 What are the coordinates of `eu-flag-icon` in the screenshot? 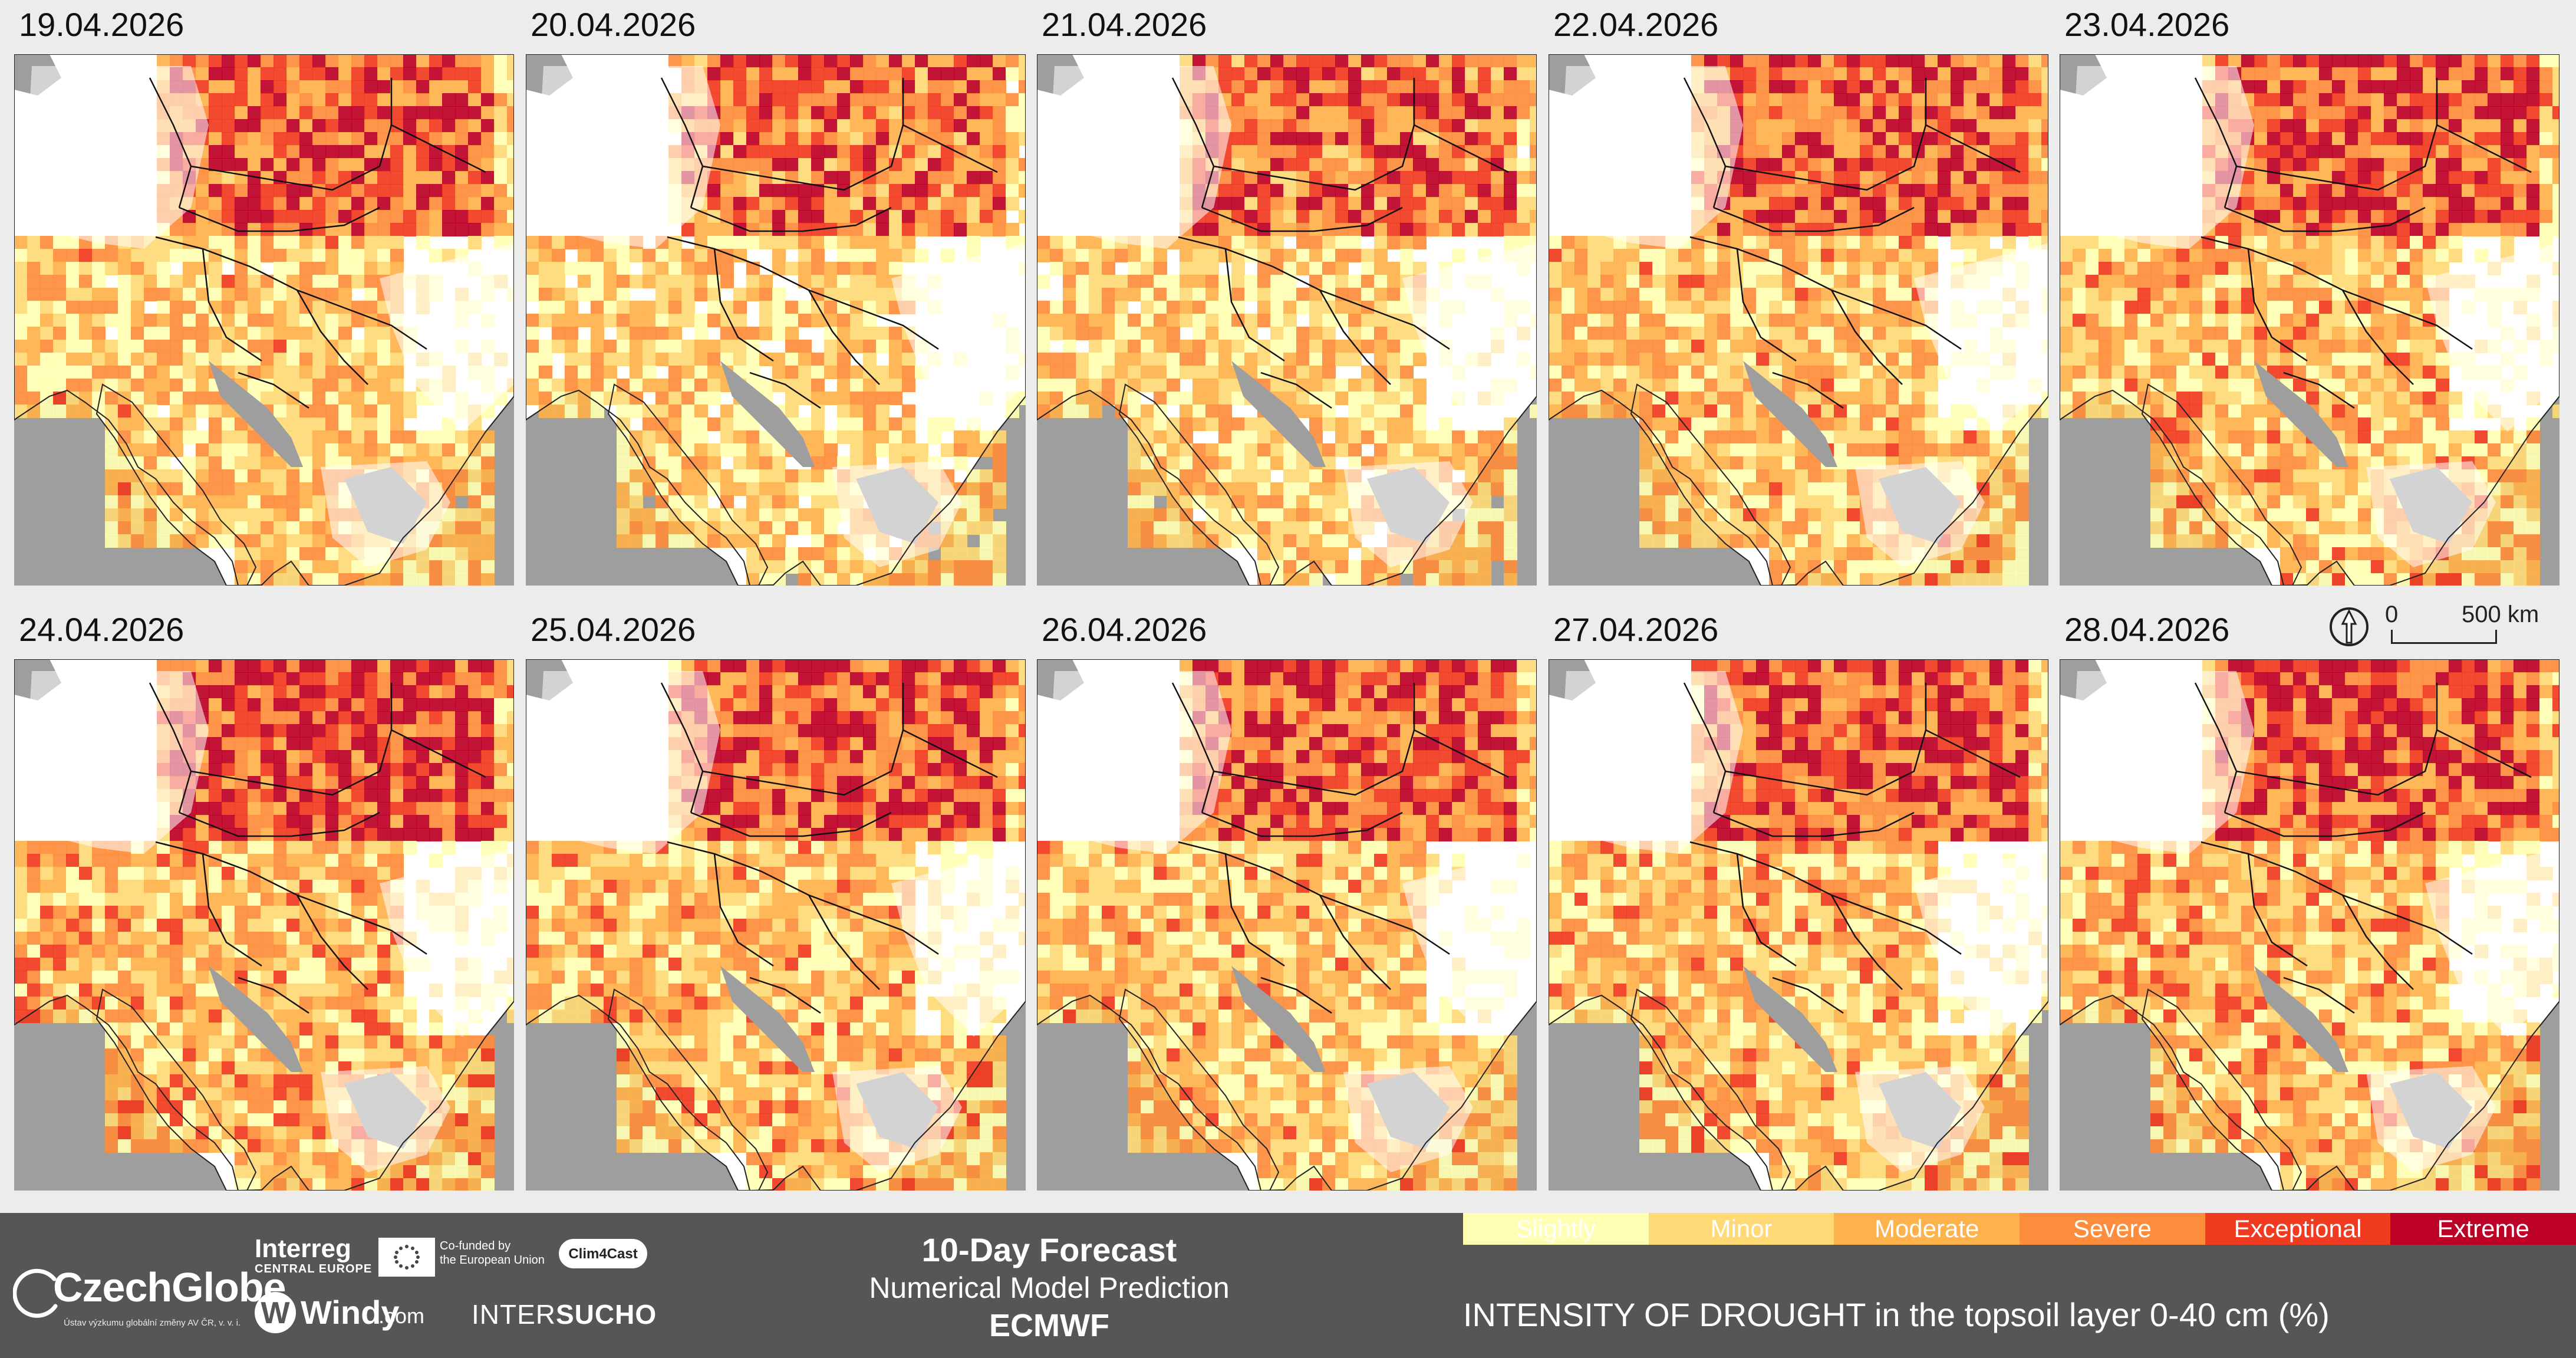 It's located at (406, 1258).